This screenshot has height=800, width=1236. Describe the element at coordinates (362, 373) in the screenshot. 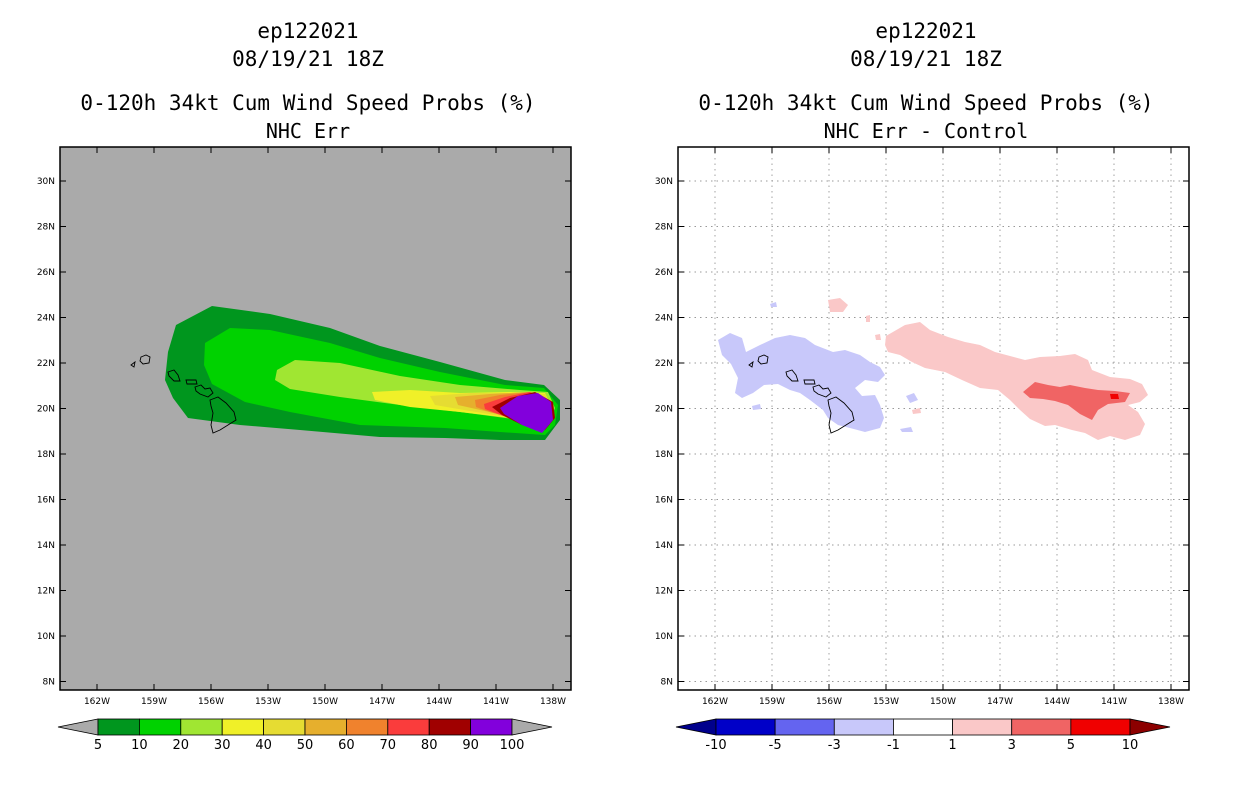

I see `left-probability-contours` at that location.